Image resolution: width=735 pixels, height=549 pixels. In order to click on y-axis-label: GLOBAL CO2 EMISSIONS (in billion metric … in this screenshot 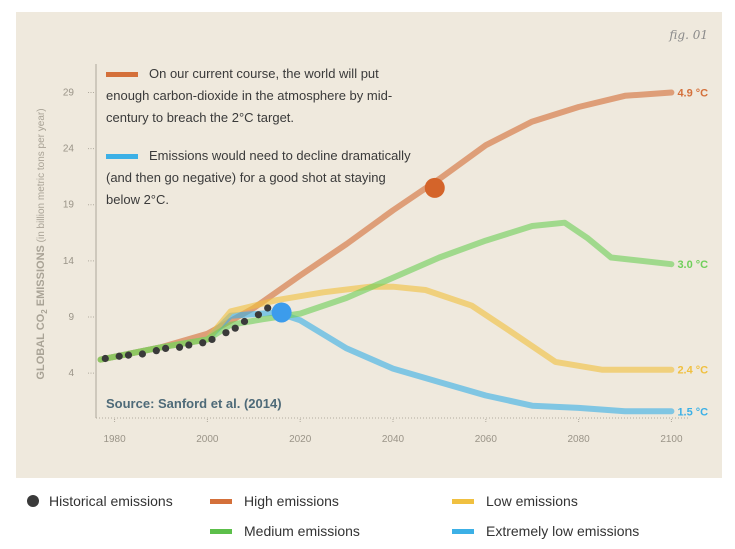, I will do `click(42, 243)`.